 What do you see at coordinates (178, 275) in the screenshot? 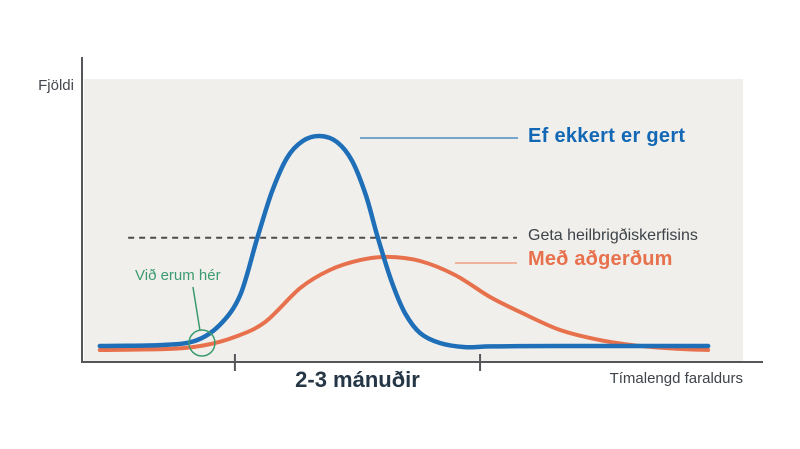
I see `current-position-label: Við erum hér` at bounding box center [178, 275].